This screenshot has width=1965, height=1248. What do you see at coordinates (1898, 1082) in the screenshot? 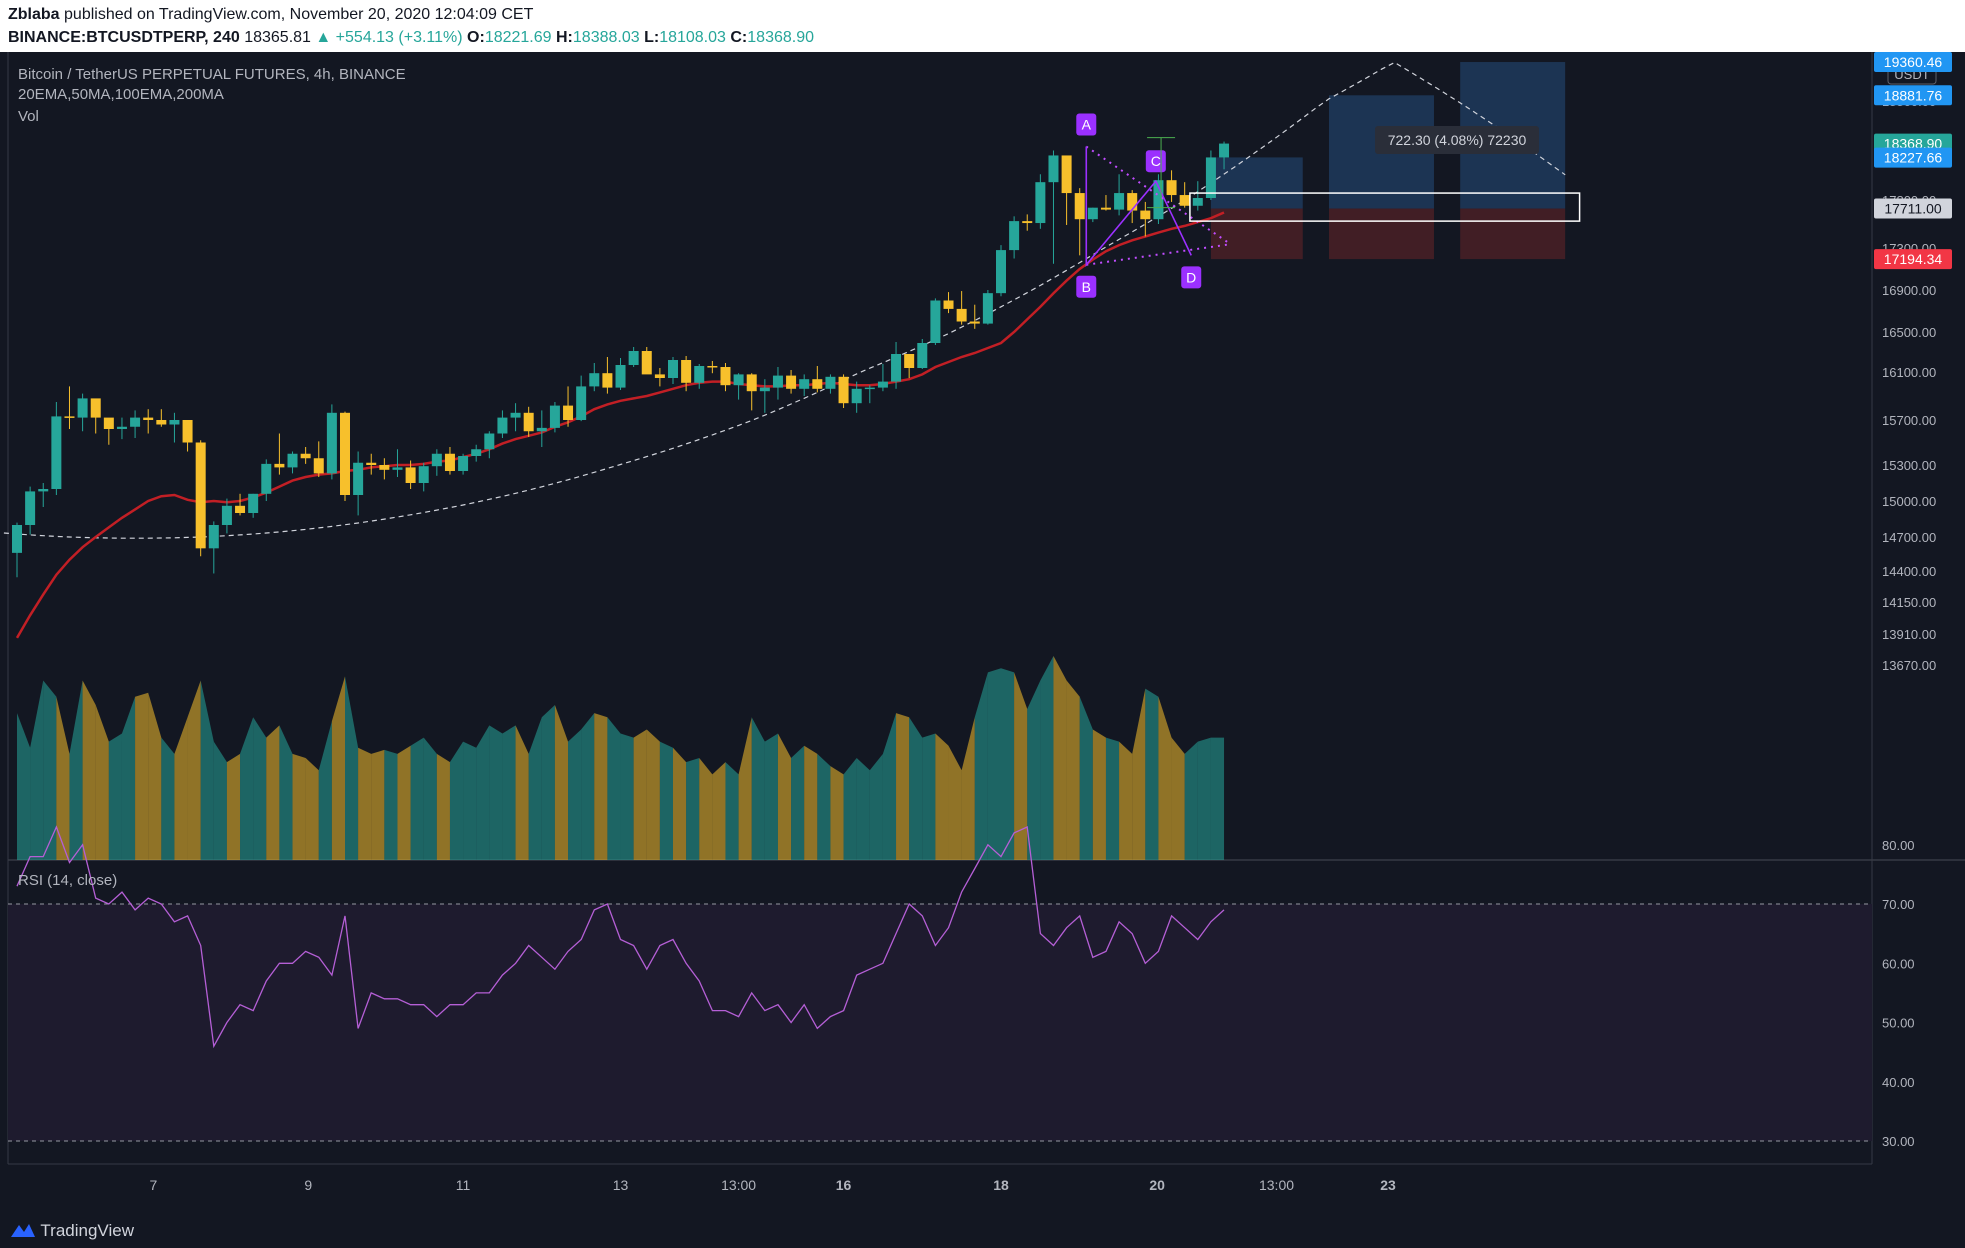
I see `rsi-tick-4: 40.00` at bounding box center [1898, 1082].